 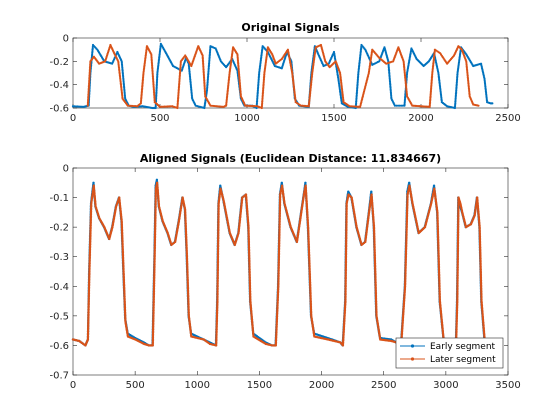 I want to click on aligned-signals-ytick-label: -0.7, so click(x=59, y=376).